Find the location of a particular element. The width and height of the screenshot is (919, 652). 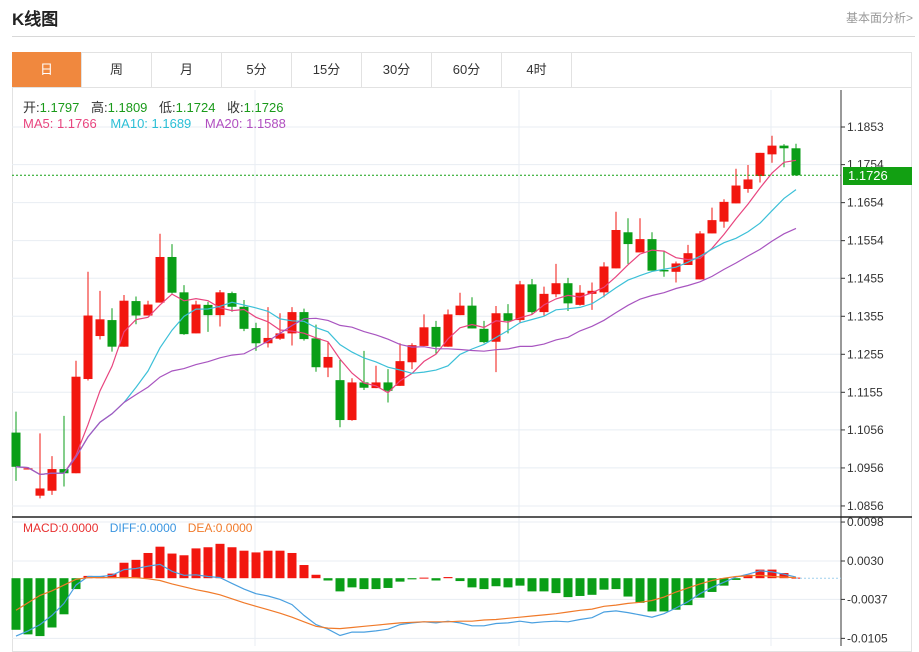

ma5-legend: MA5: 1.1766 is located at coordinates (60, 123).